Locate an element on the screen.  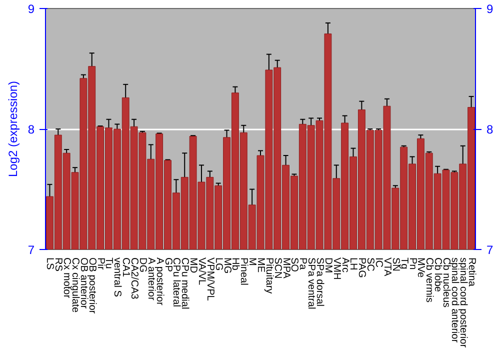
x-tick-label: Pa is located at coordinates (302, 264).